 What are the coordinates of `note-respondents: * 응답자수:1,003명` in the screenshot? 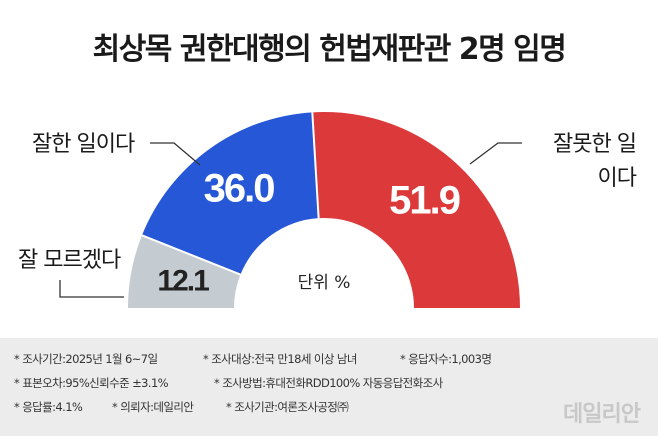 It's located at (446, 359).